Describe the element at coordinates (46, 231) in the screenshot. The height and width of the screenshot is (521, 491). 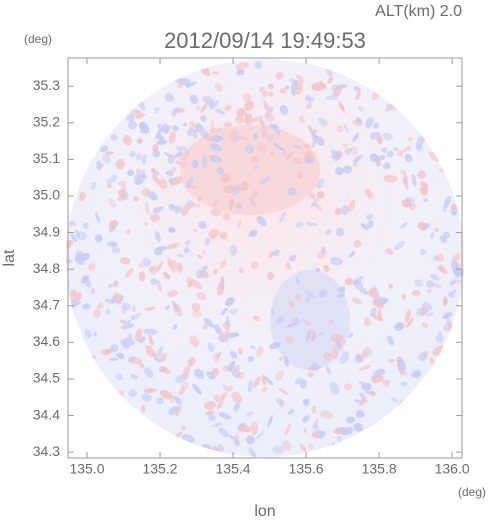
I see `y-tick-label: 34.9` at that location.